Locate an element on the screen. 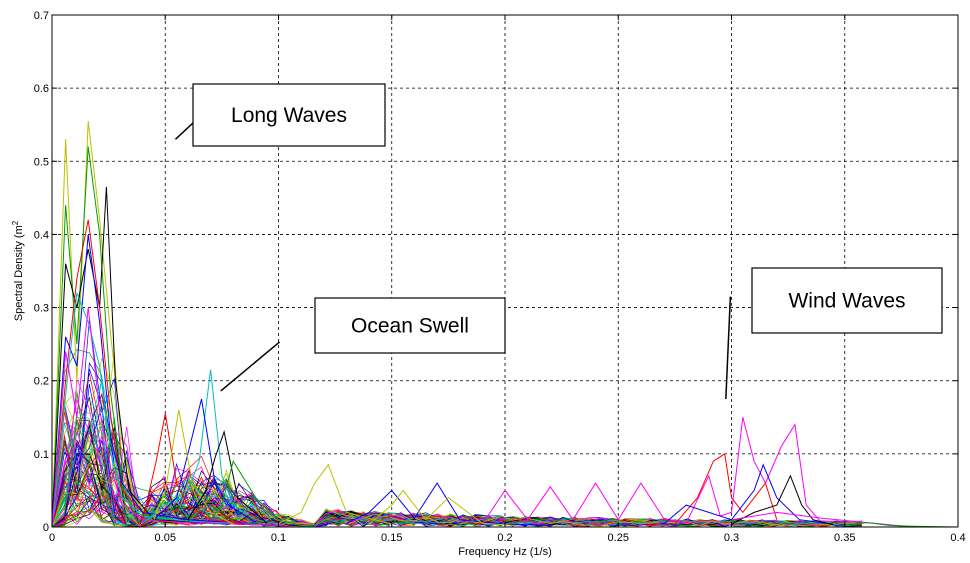 This screenshot has width=970, height=563. x-tick-label: 0.35 is located at coordinates (844, 538).